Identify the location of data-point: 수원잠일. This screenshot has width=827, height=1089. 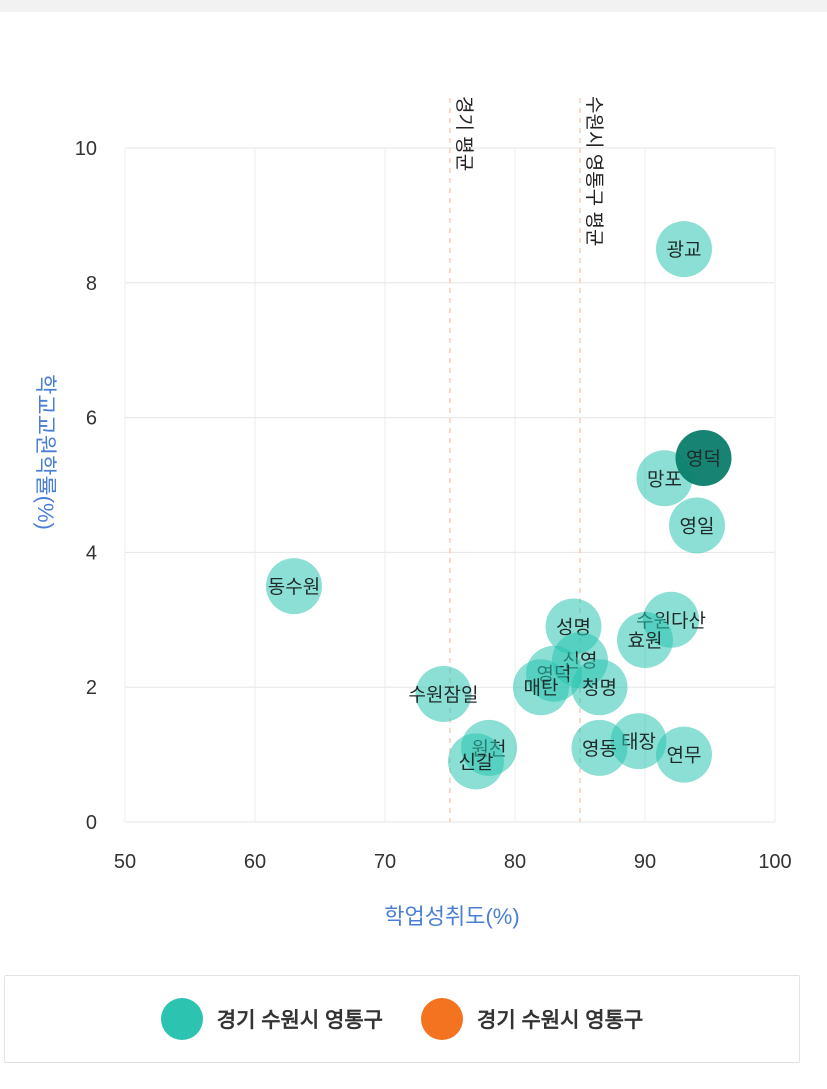
(444, 693).